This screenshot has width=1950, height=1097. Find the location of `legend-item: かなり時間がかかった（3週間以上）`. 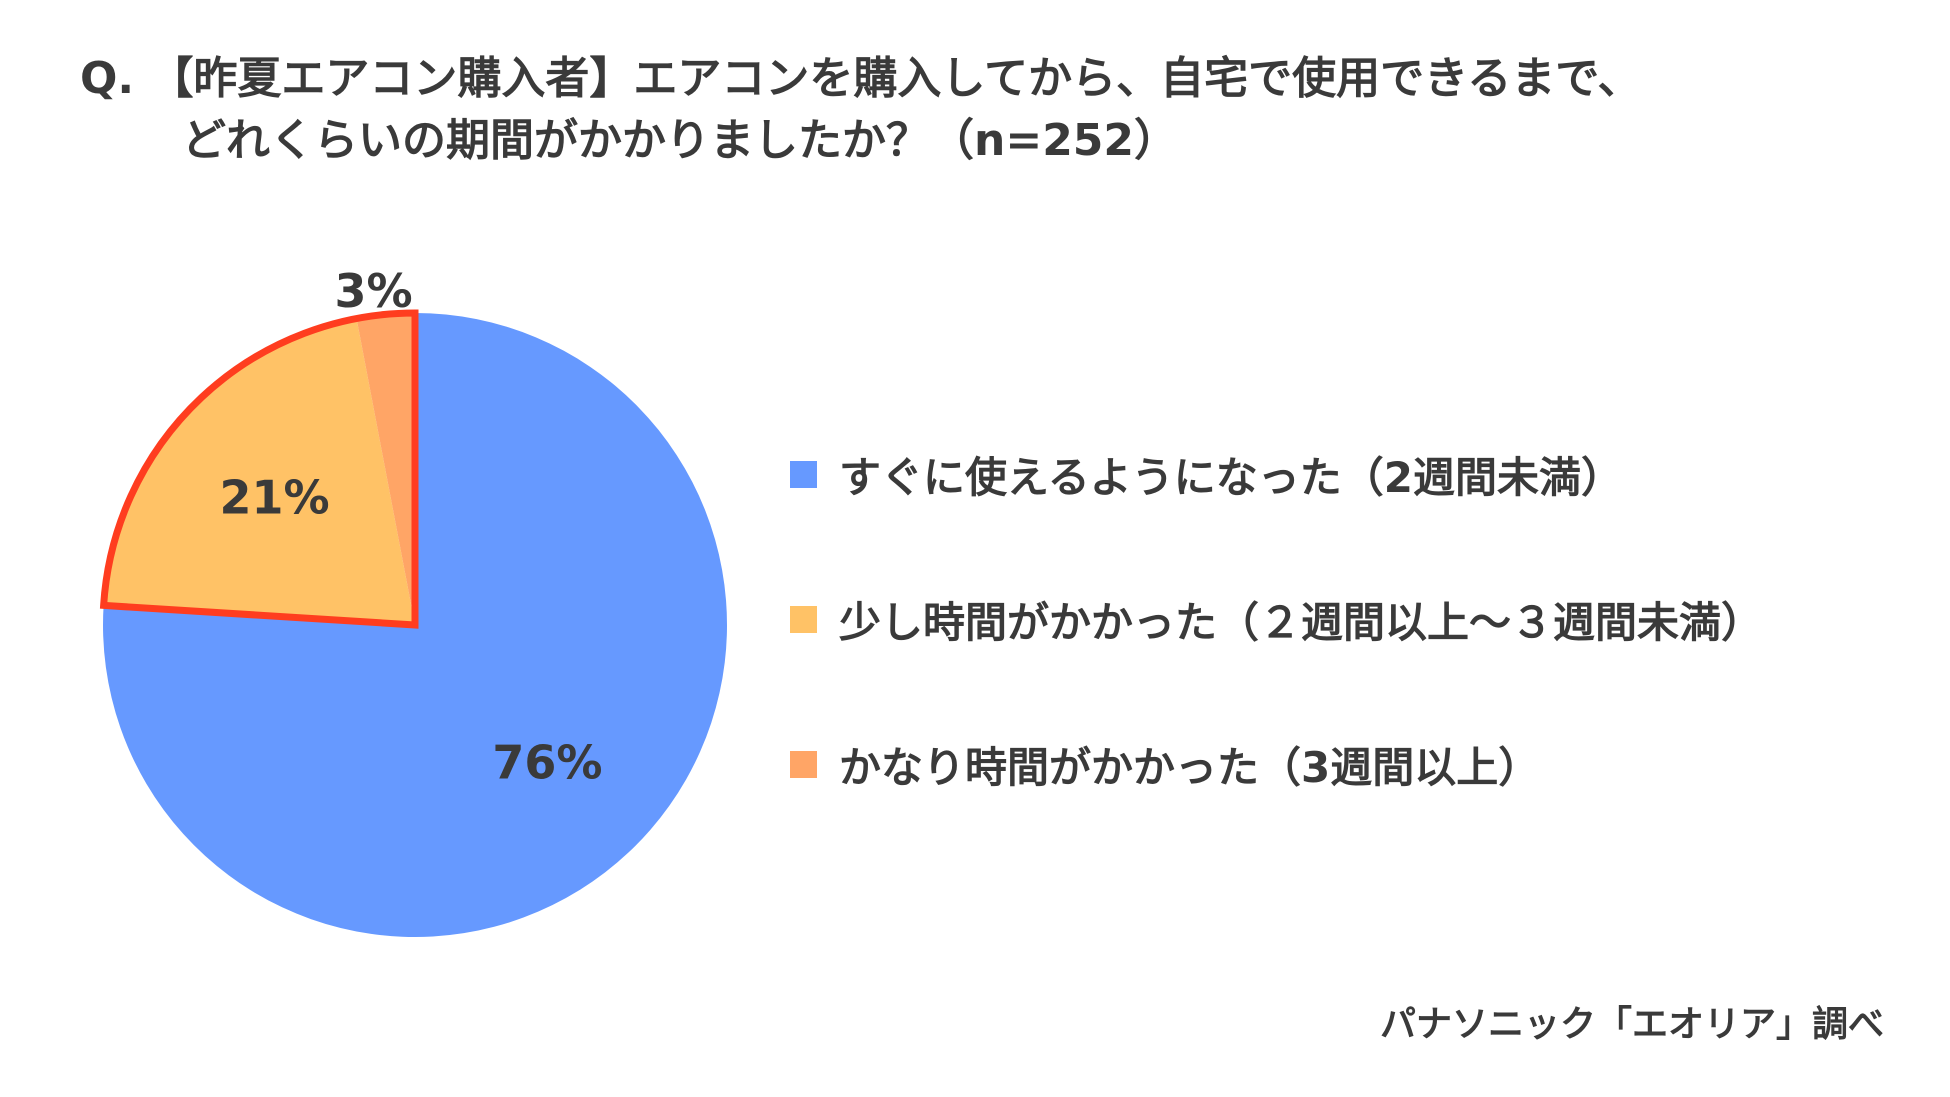

legend-item: かなり時間がかかった（3週間以上） is located at coordinates (1276, 764).